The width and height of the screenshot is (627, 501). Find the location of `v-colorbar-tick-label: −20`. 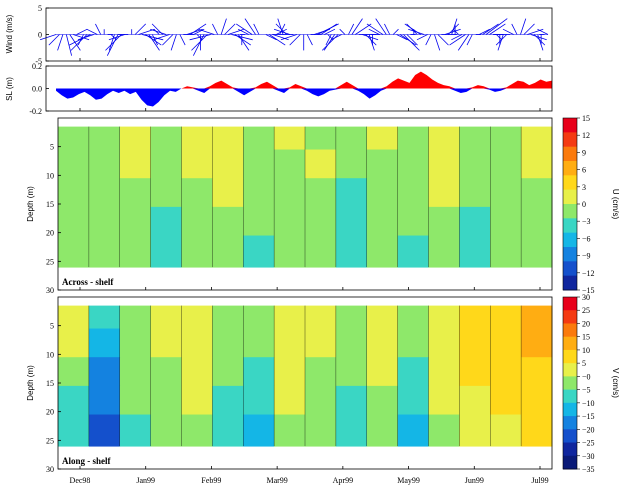

v-colorbar-tick-label: −20 is located at coordinates (588, 429).